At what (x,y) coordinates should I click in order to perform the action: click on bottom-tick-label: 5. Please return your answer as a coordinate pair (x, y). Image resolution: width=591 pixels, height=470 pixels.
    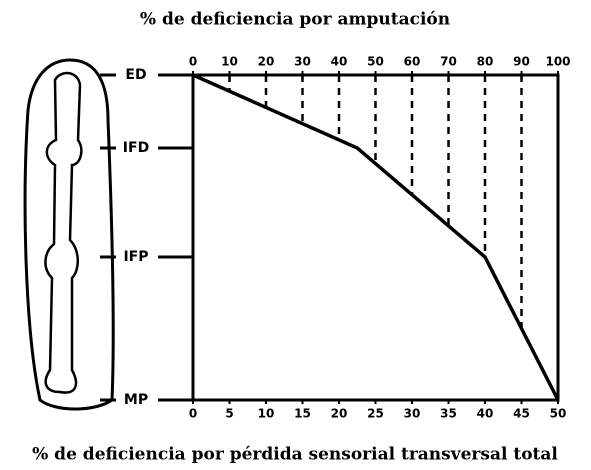
    Looking at the image, I should click on (229, 414).